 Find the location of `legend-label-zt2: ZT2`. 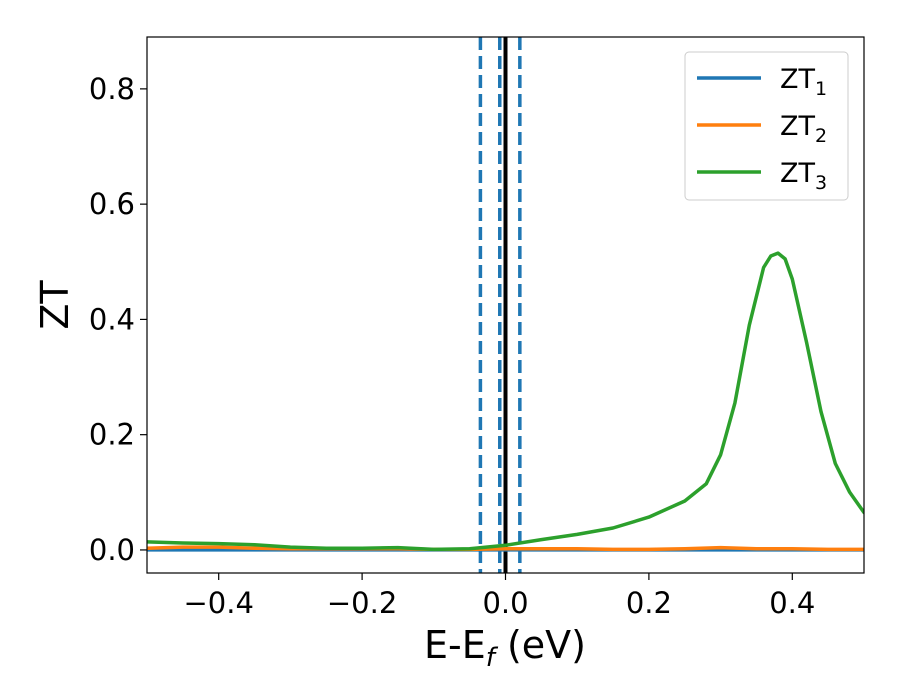

legend-label-zt2: ZT2 is located at coordinates (803, 129).